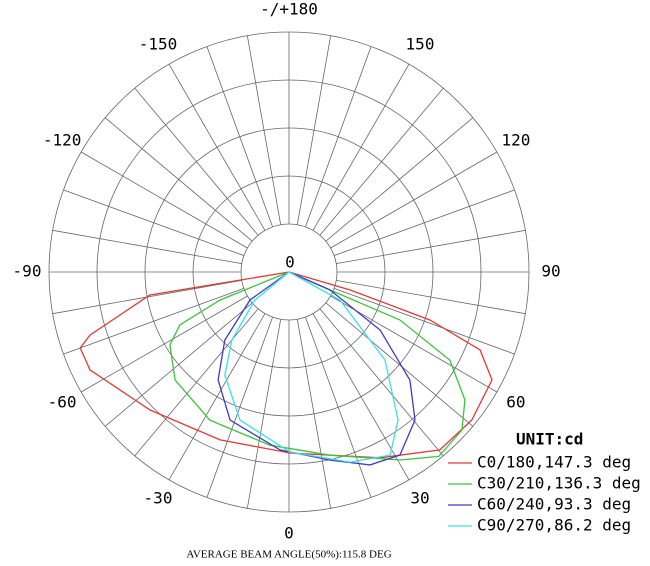  Describe the element at coordinates (290, 262) in the screenshot. I see `r-tick-label: 0` at that location.